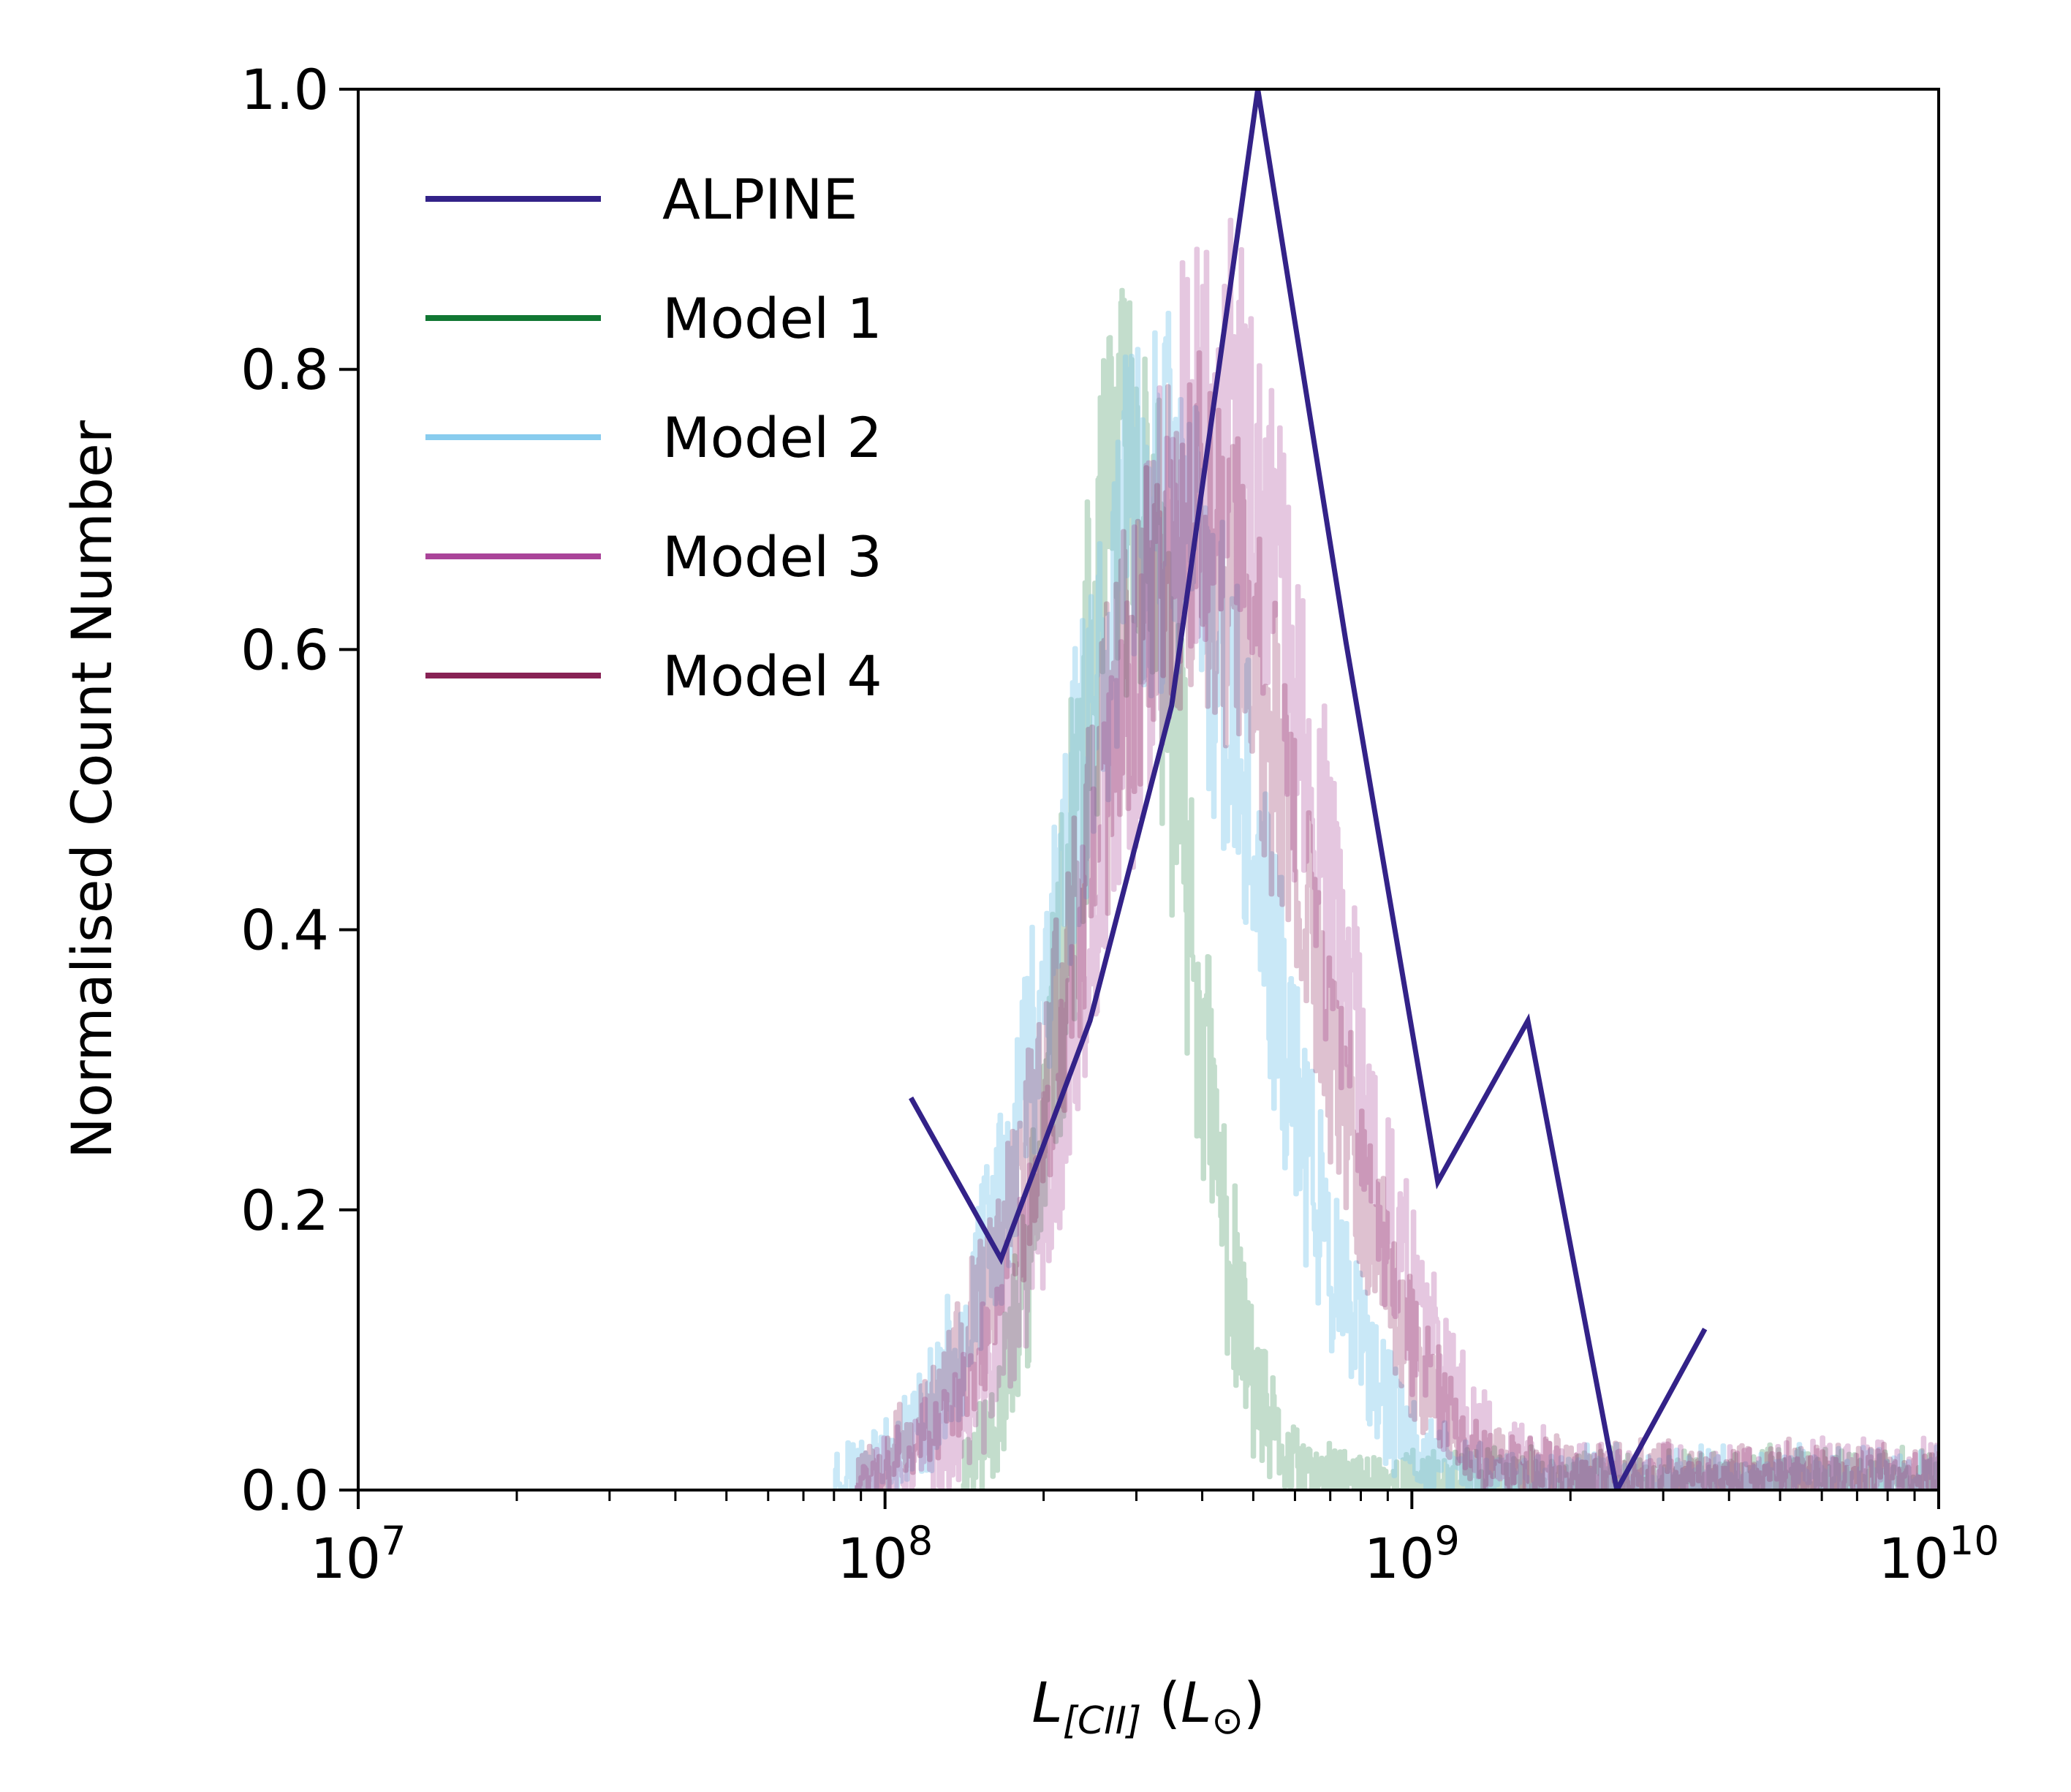  Describe the element at coordinates (772, 319) in the screenshot. I see `legend-label: Model 1` at that location.